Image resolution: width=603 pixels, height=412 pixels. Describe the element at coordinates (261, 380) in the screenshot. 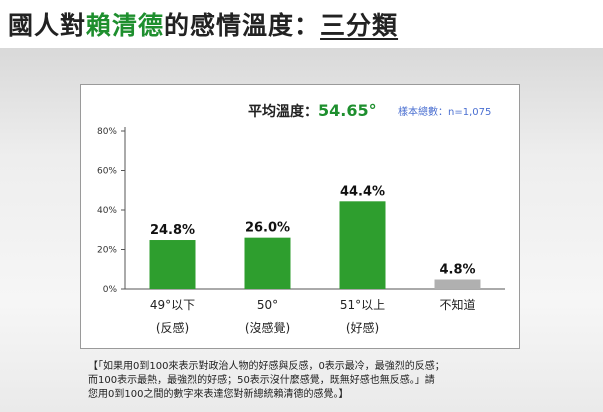

I see `note-line: 而100表示最熱，最強烈的好感；50表示沒什麼感覺，既無好感也無反感。」請` at that location.